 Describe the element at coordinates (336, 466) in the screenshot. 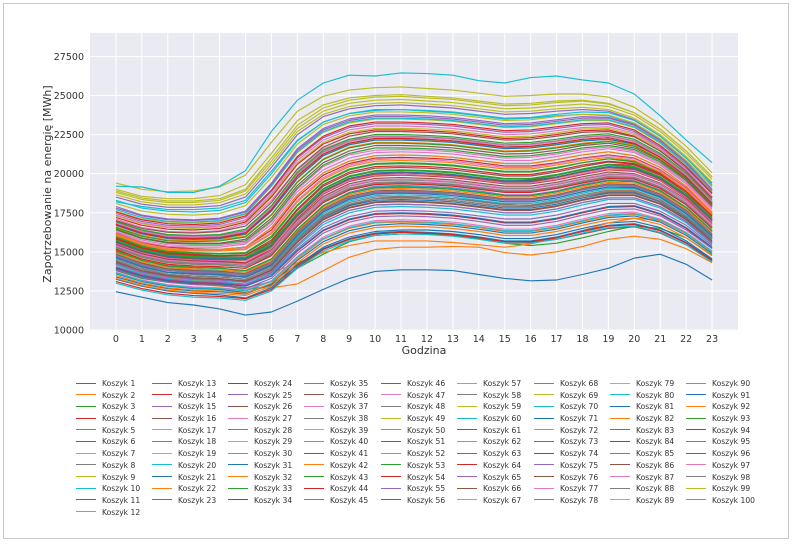

I see `legend-item: Koszyk 42` at that location.